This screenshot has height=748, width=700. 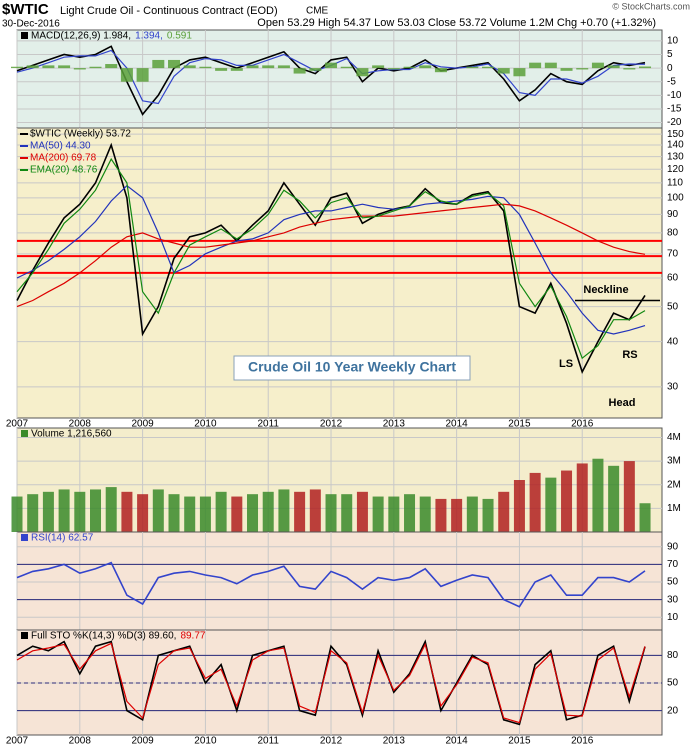 I want to click on y-tick-label: 3M, so click(x=674, y=461).